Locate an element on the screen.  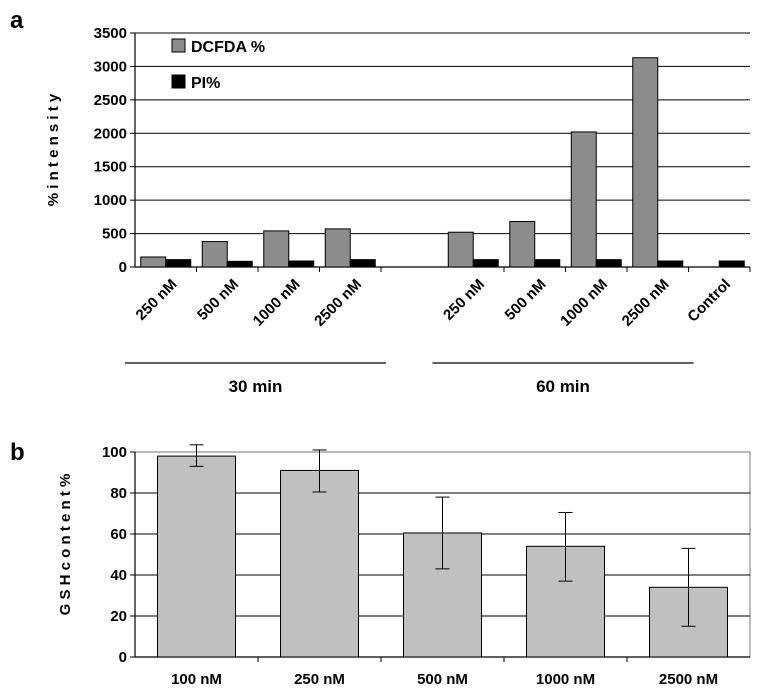
legend-label-dcfda: DCFDA % is located at coordinates (228, 47).